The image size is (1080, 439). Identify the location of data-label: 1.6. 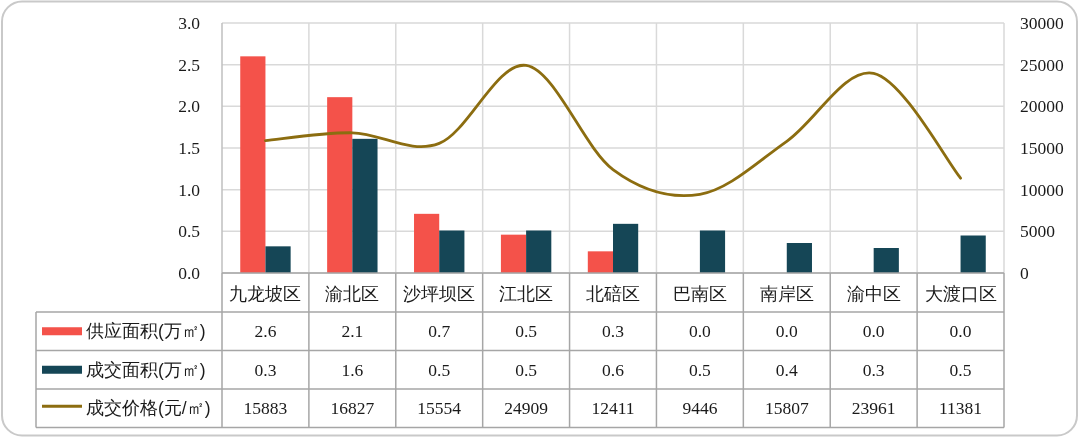
(352, 369).